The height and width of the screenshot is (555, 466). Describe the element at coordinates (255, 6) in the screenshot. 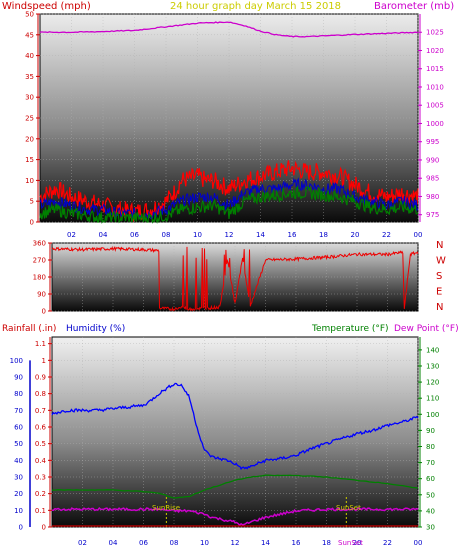

I see `chart-title: 24 hour graph day March 15 2018` at that location.